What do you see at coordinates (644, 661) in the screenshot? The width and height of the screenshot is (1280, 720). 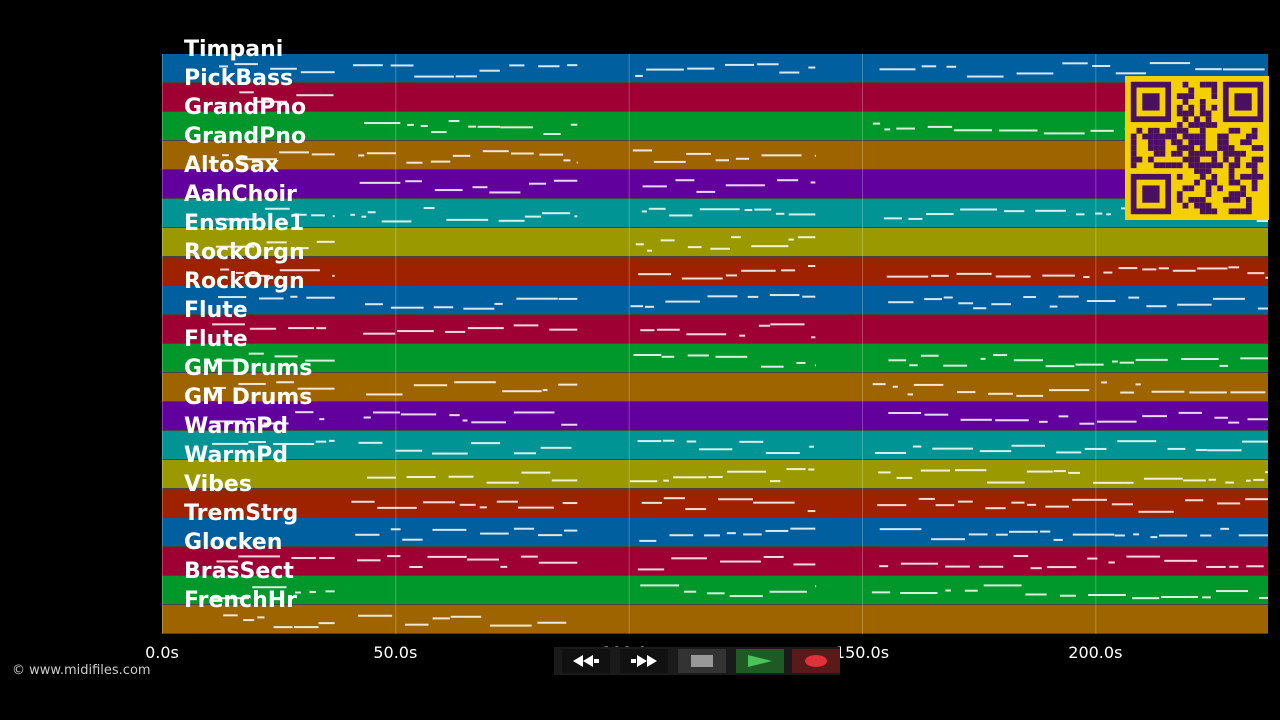 I see `fast-forward-button` at bounding box center [644, 661].